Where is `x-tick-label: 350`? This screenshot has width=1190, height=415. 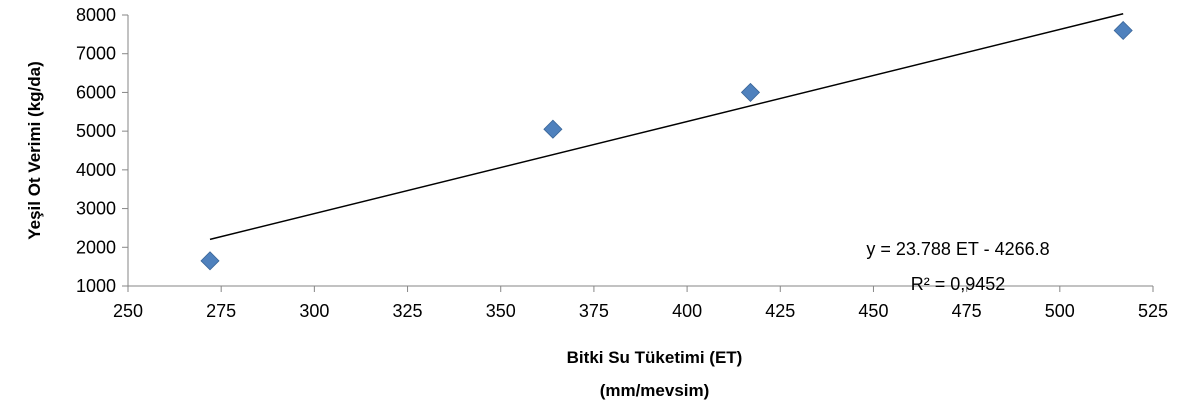 x-tick-label: 350 is located at coordinates (501, 311).